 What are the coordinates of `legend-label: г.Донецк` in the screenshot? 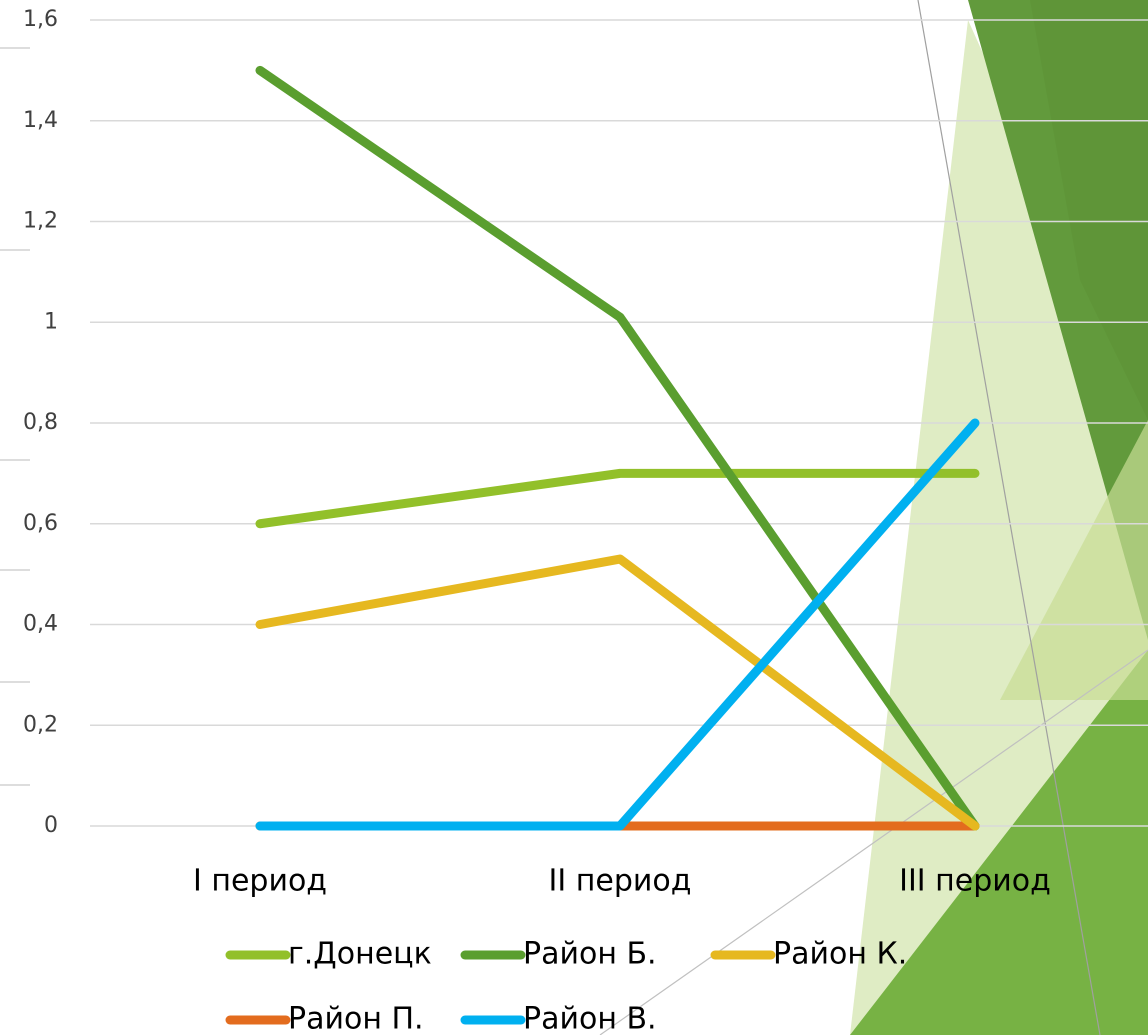 It's located at (360, 954).